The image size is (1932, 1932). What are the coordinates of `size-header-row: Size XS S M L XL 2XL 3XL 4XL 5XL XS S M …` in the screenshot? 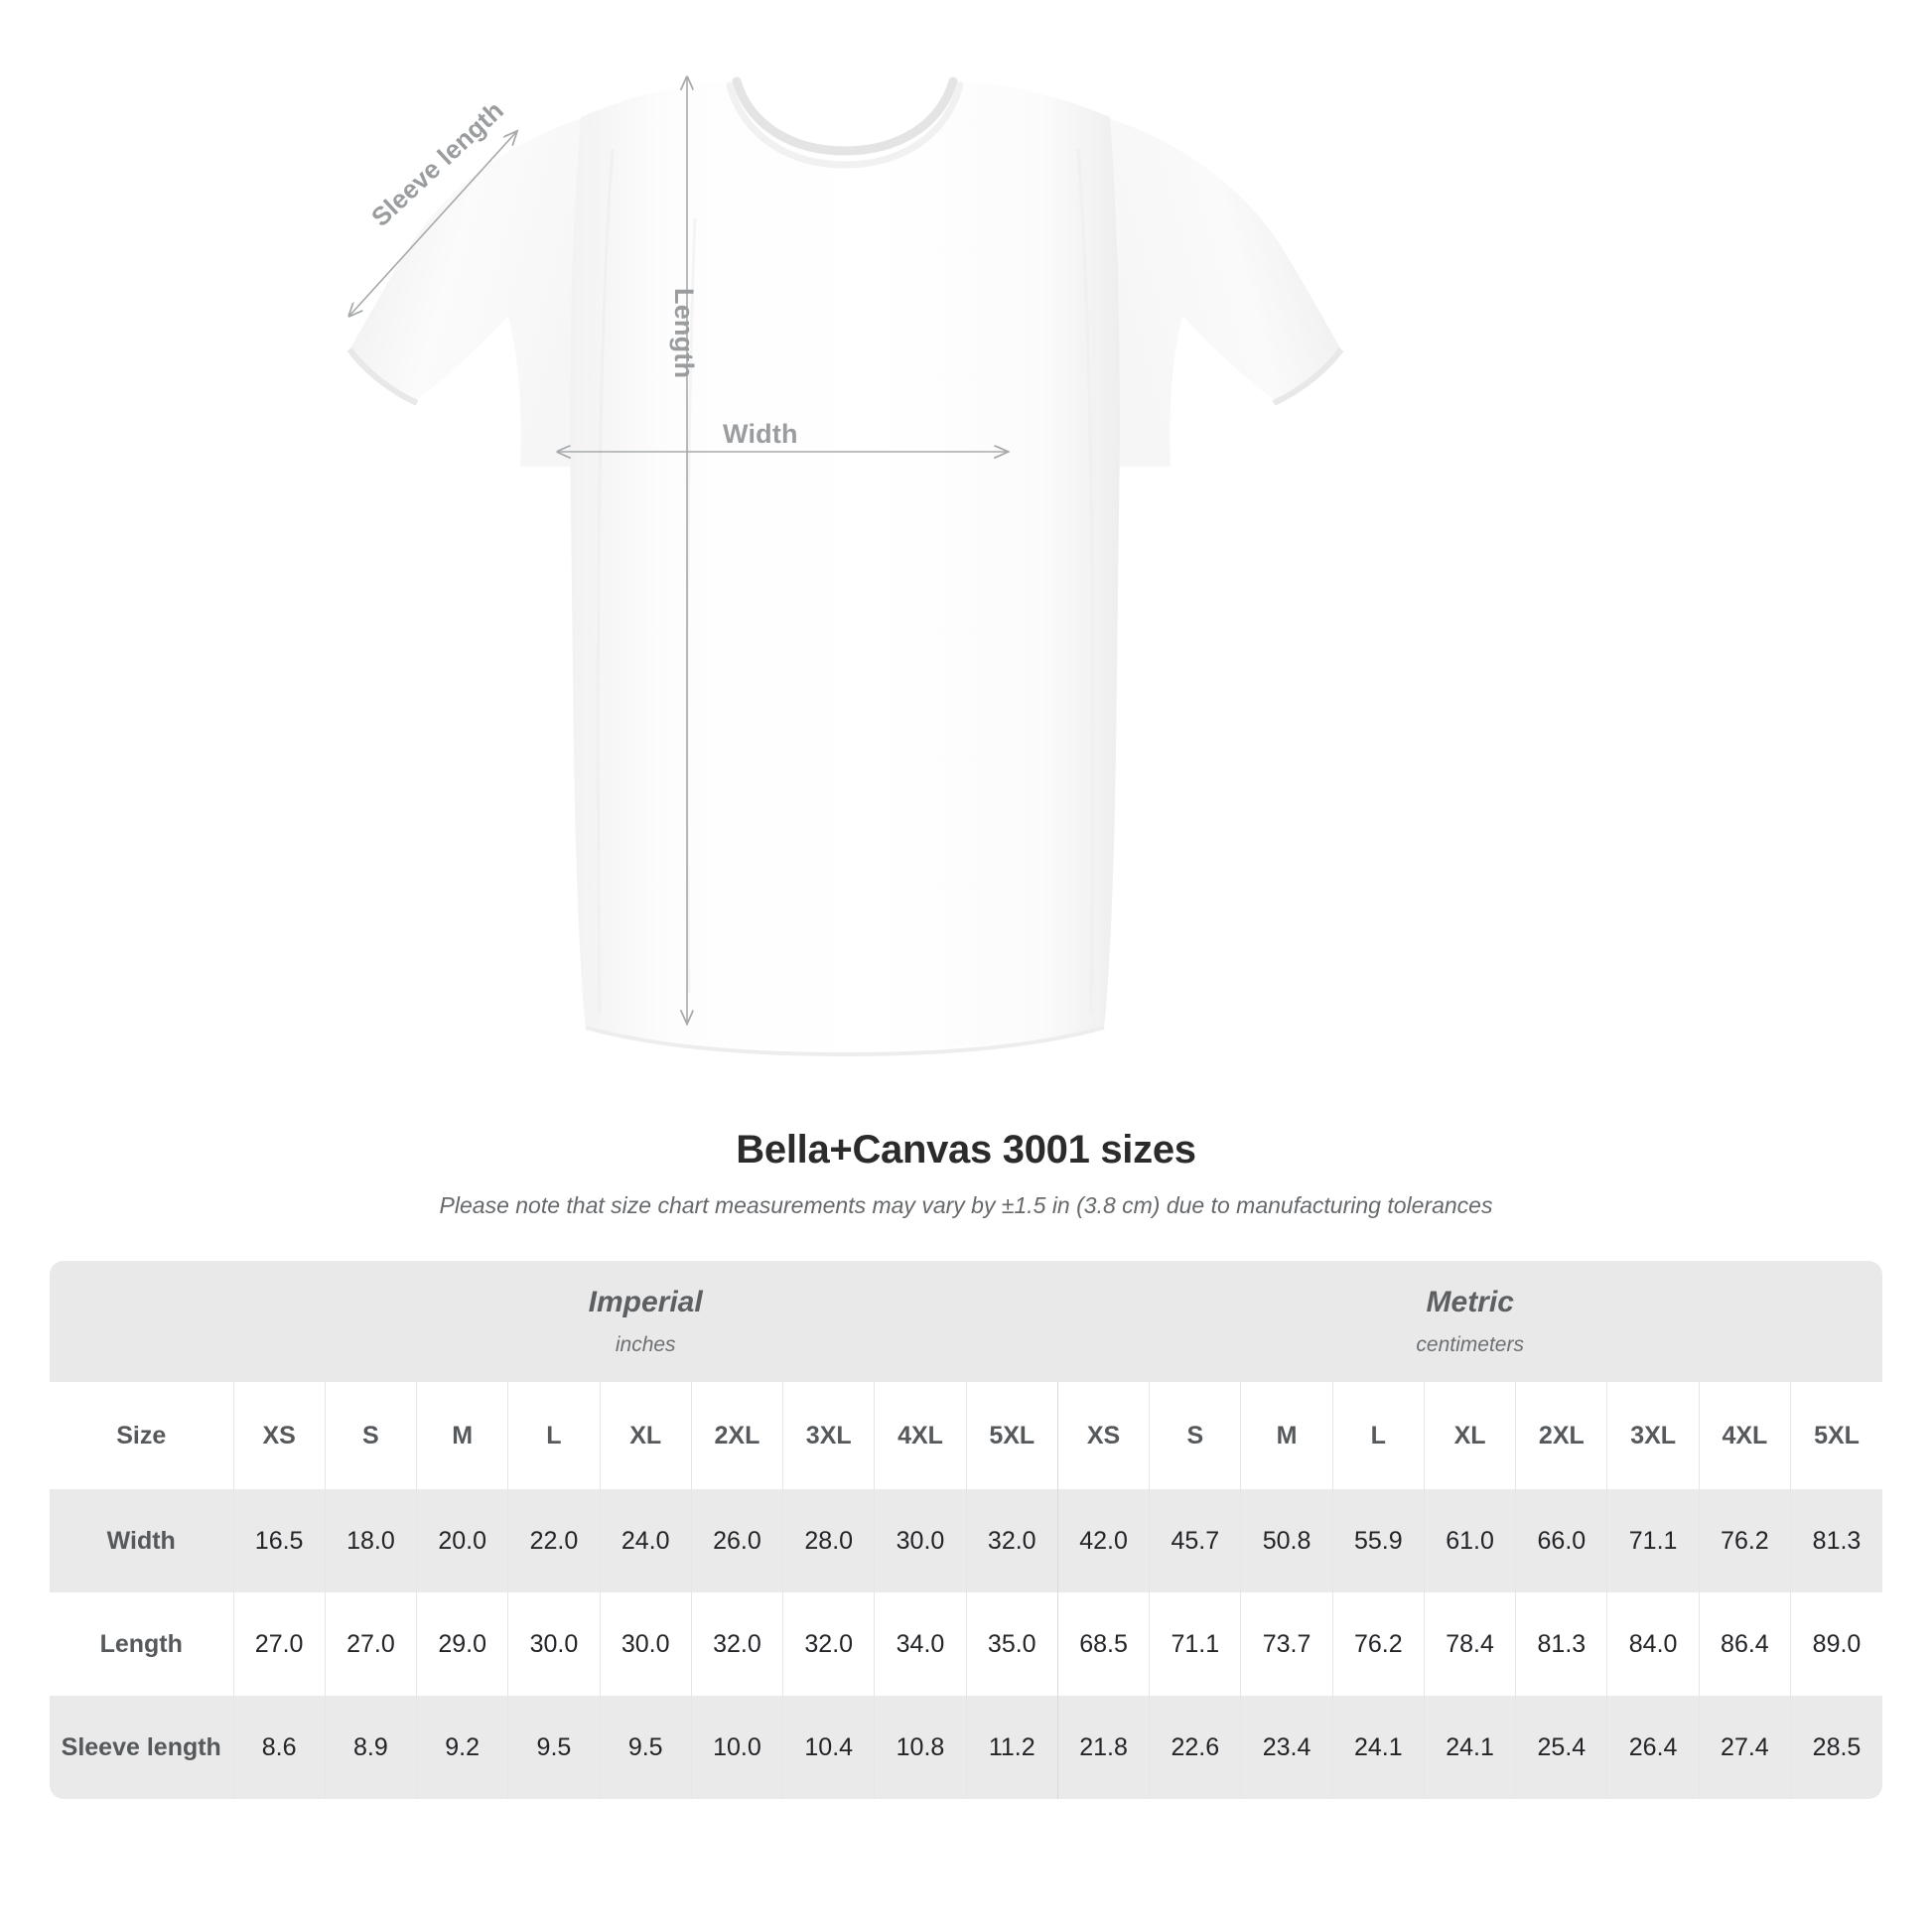 It's located at (966, 1435).